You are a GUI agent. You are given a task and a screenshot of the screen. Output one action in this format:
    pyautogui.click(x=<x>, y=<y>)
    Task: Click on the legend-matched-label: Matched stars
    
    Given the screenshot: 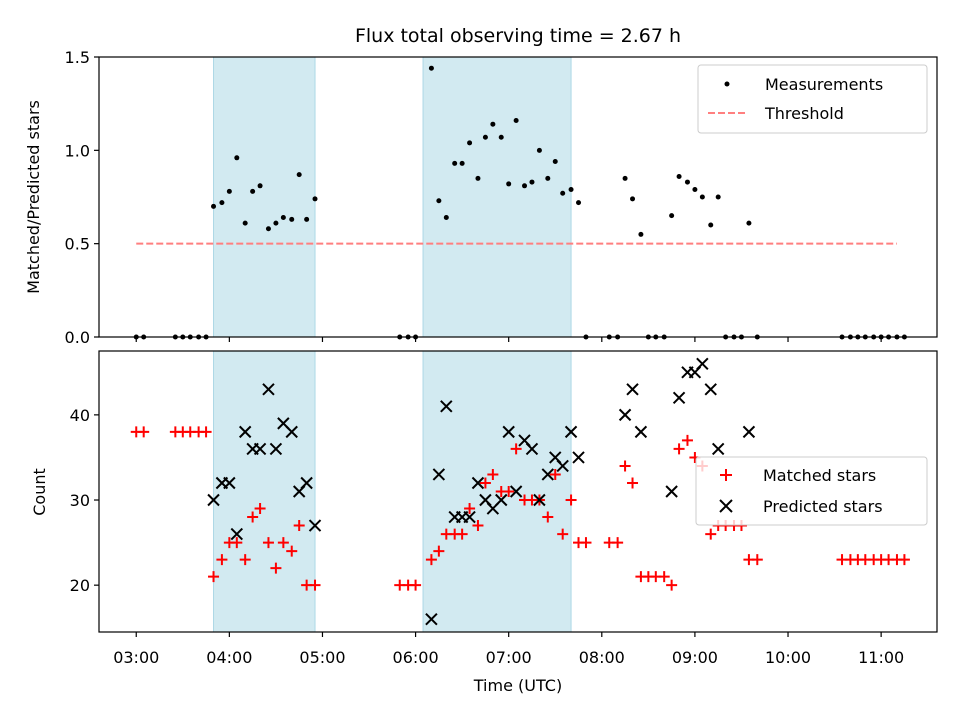 What is the action you would take?
    pyautogui.click(x=819, y=475)
    